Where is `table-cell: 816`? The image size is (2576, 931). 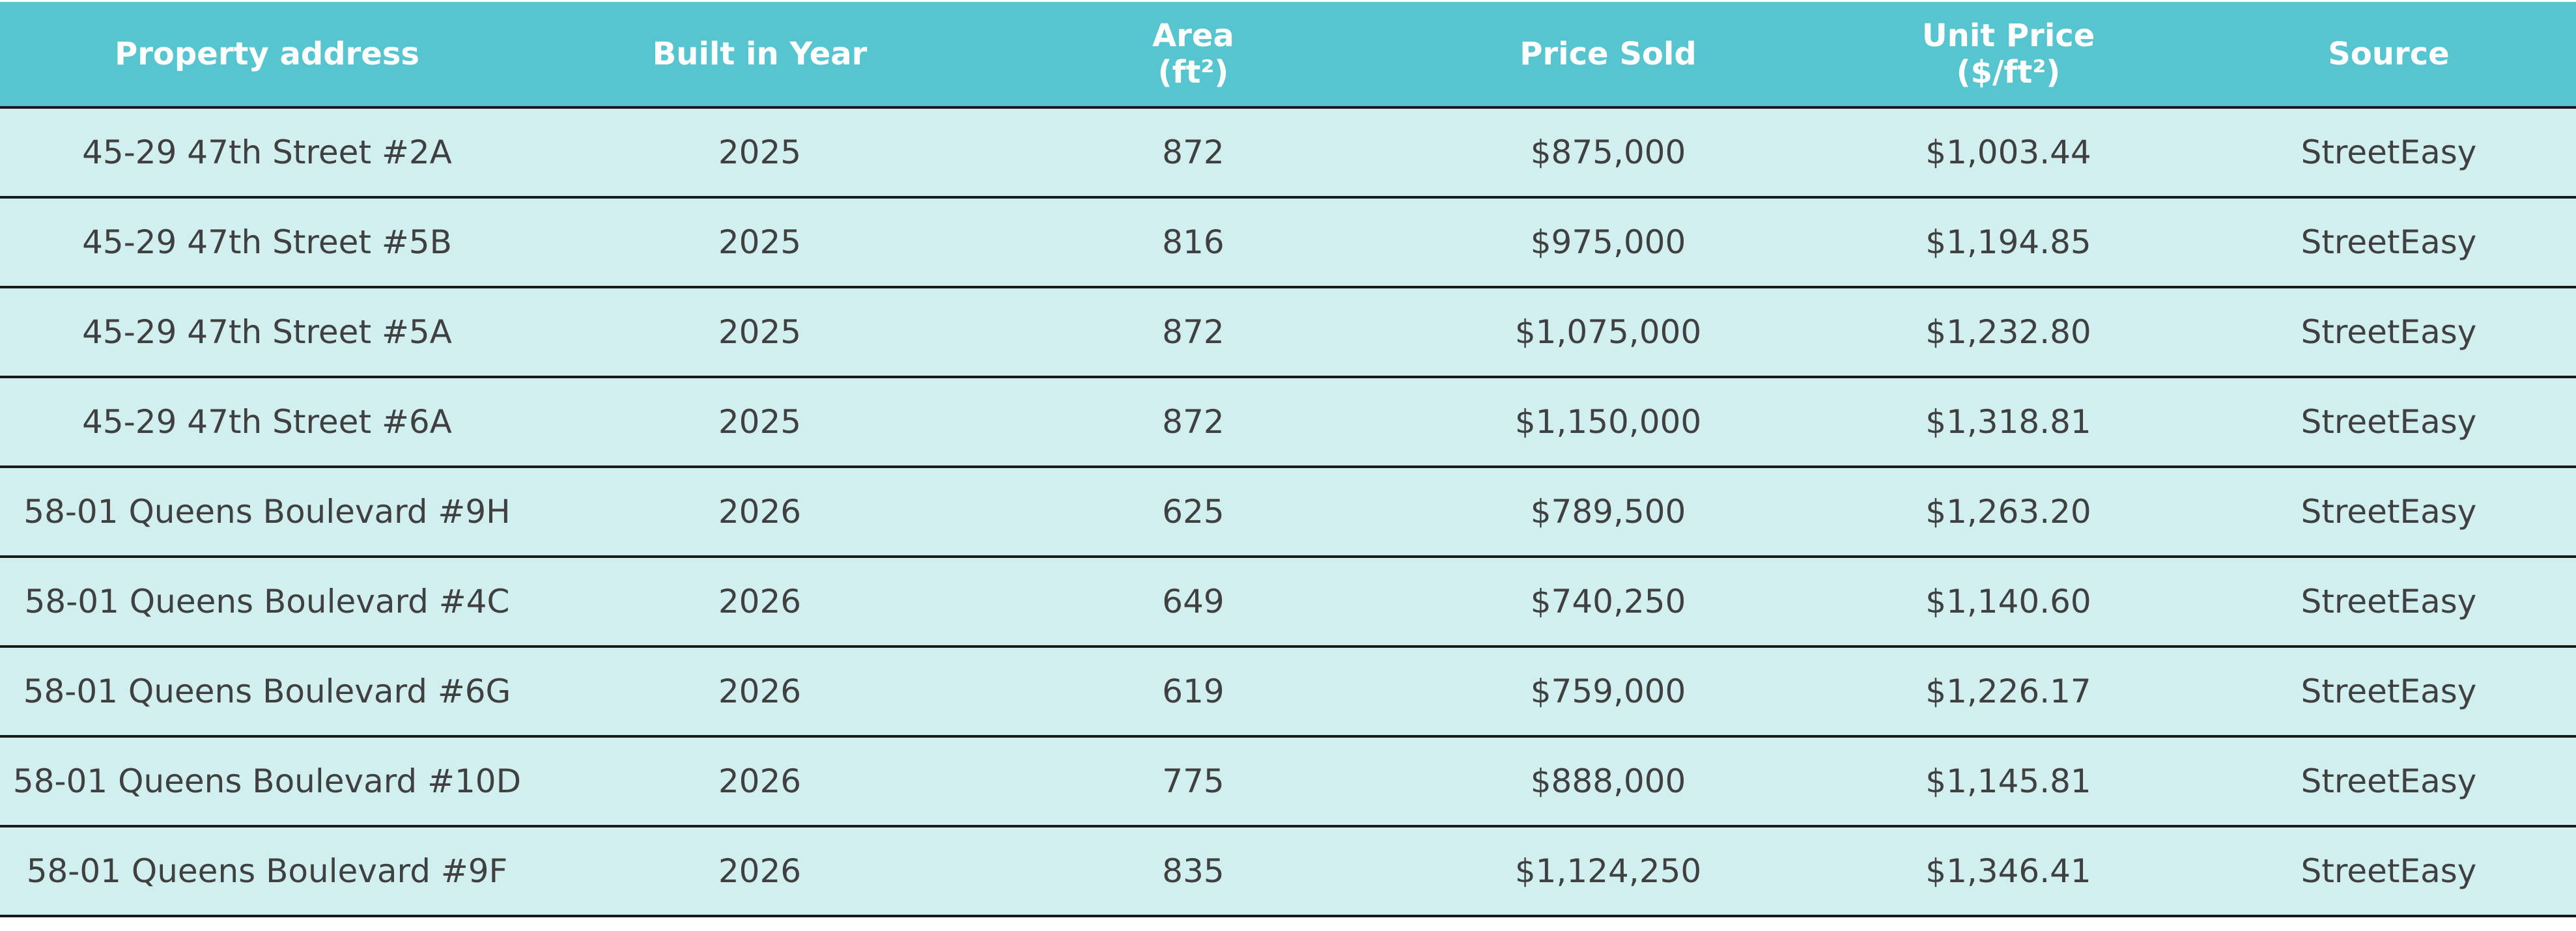 table-cell: 816 is located at coordinates (1193, 242).